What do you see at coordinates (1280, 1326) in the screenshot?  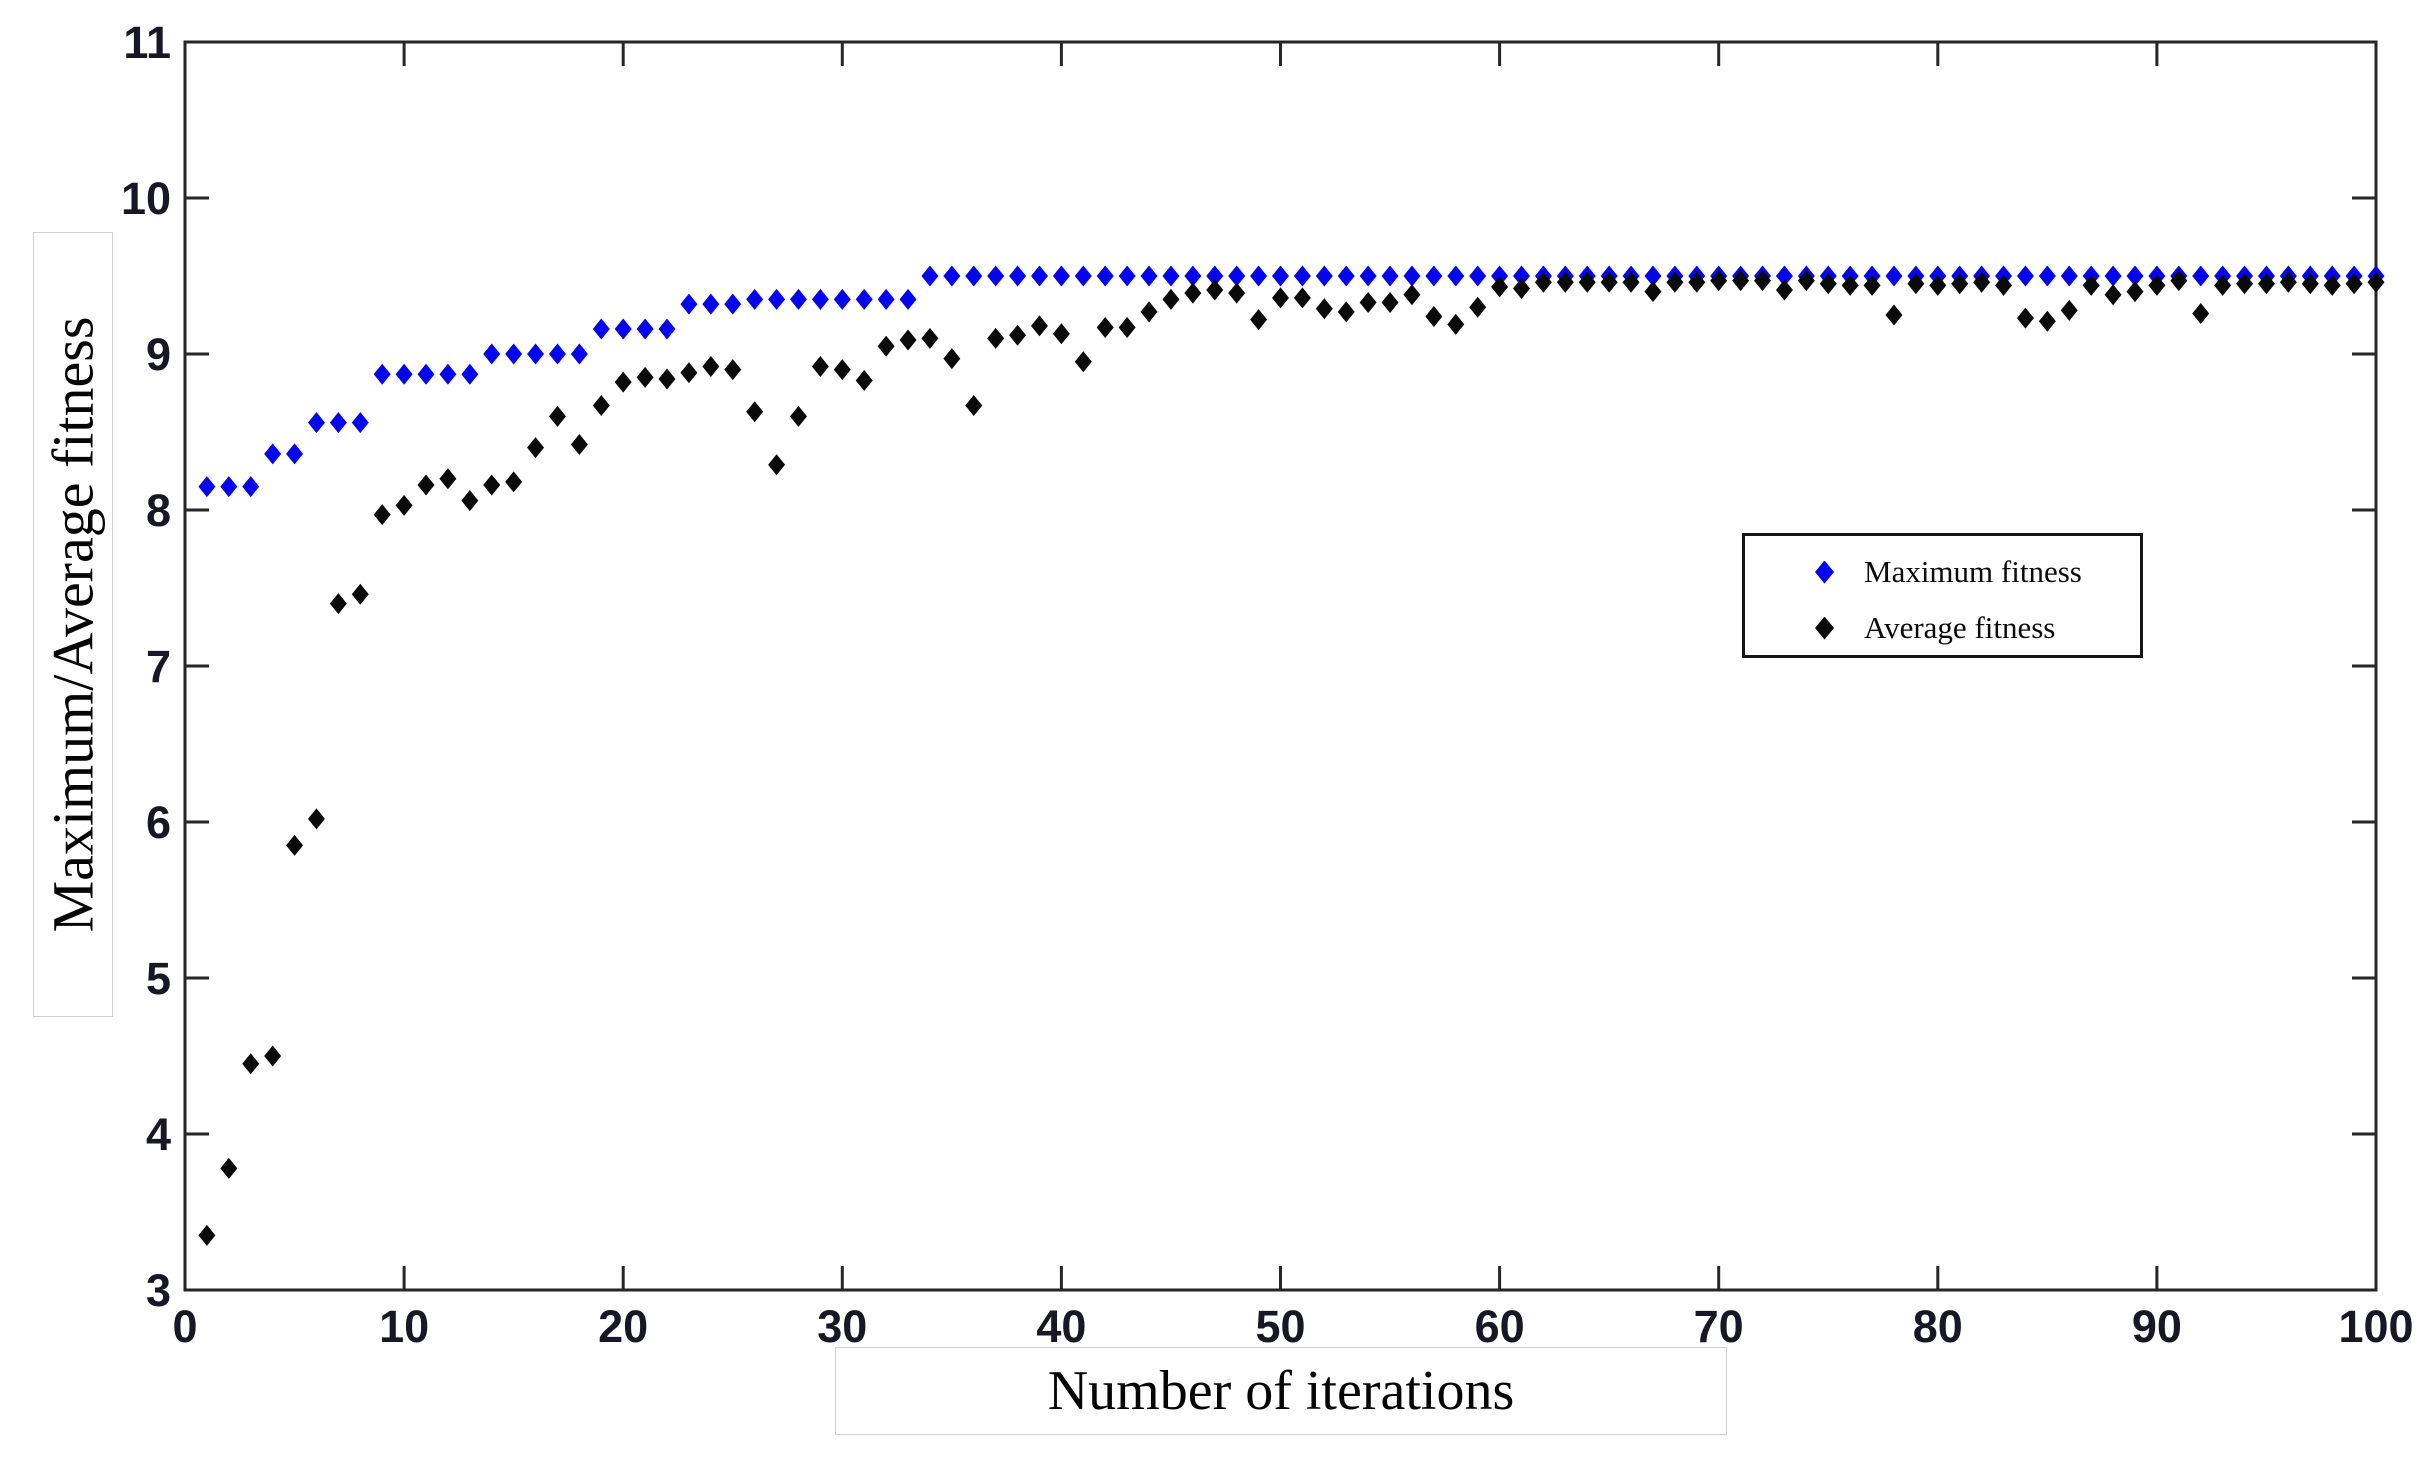 I see `x-tick-label: 50` at bounding box center [1280, 1326].